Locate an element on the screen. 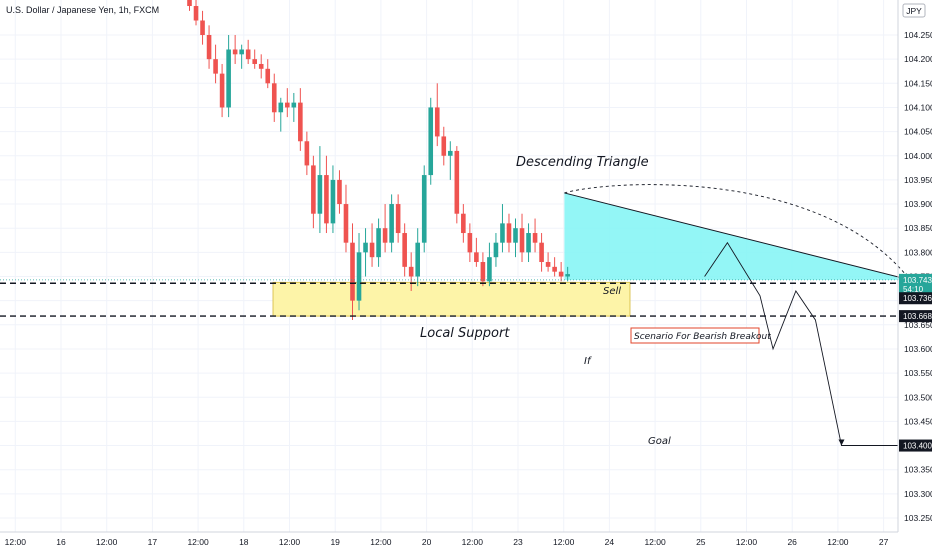 The image size is (932, 550). y-tick-label: 104.050 is located at coordinates (918, 132).